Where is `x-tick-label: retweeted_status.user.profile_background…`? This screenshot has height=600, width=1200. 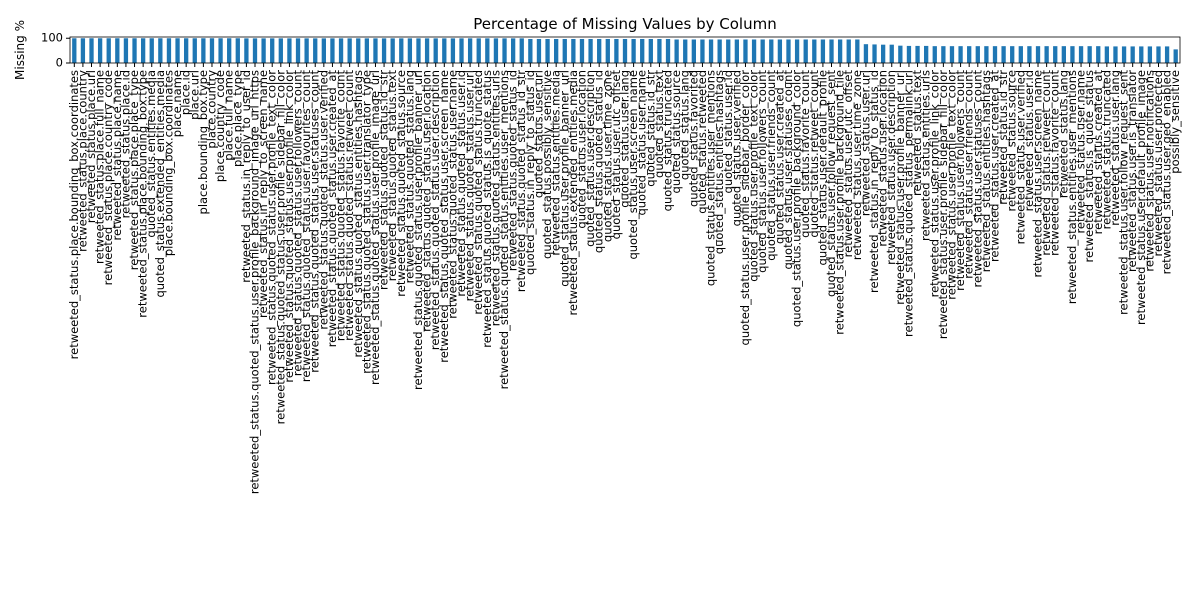
x-tick-label: retweeted_status.user.profile_background… is located at coordinates (840, 202).